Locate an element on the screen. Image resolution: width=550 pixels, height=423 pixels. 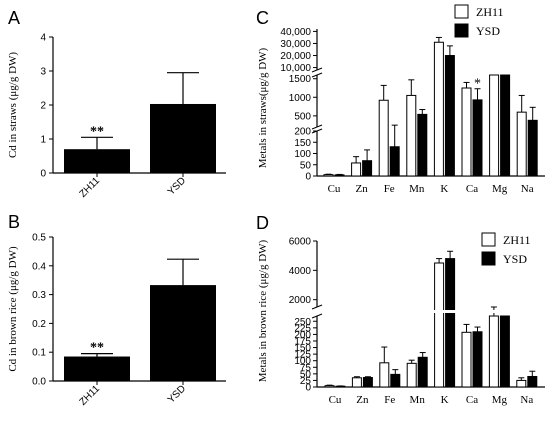
panel-c-bar-ysd-cu is located at coordinates (339, 175).